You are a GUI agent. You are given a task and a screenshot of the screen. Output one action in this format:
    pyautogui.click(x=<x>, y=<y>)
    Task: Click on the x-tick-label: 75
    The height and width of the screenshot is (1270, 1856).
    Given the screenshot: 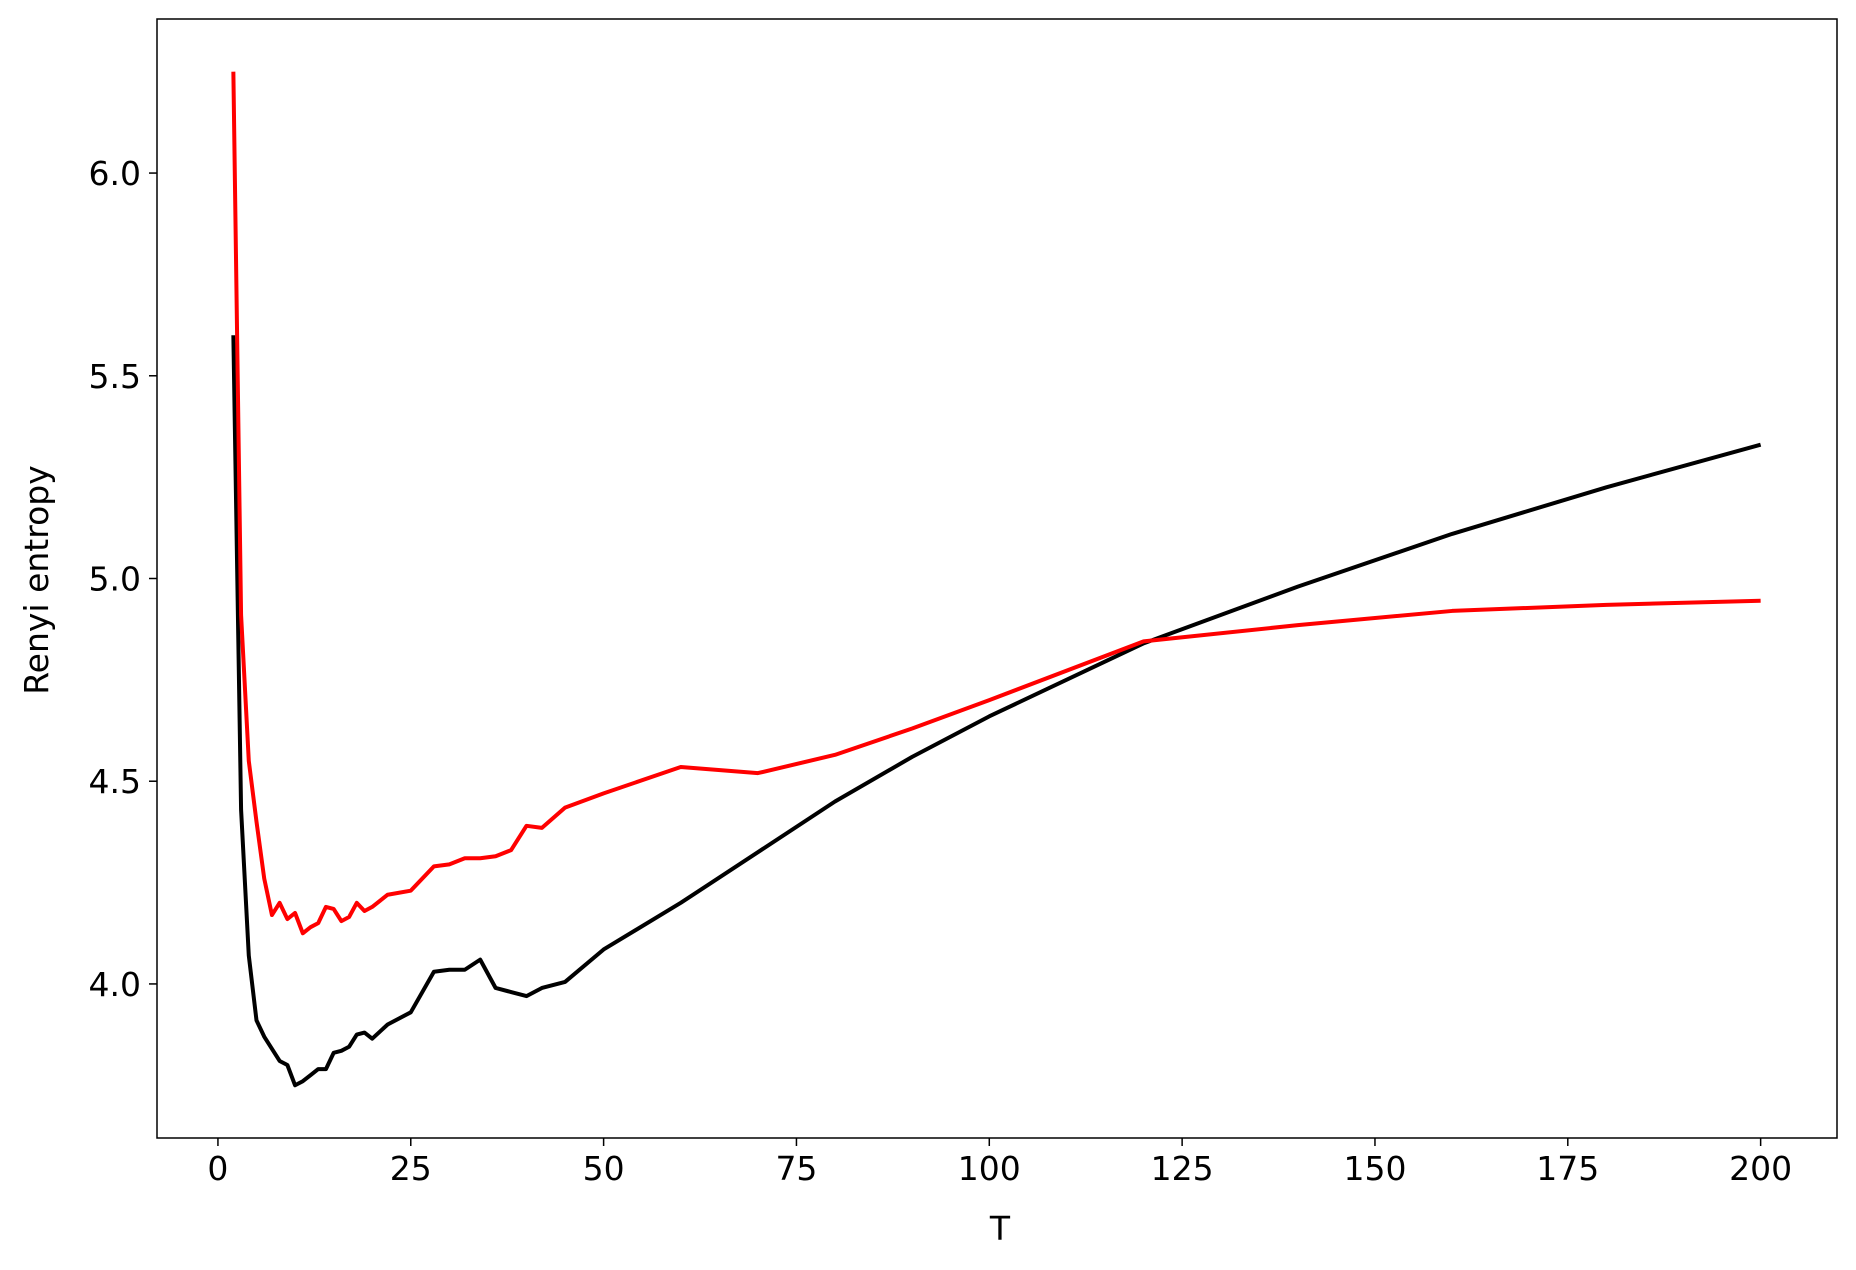 What is the action you would take?
    pyautogui.click(x=796, y=1168)
    